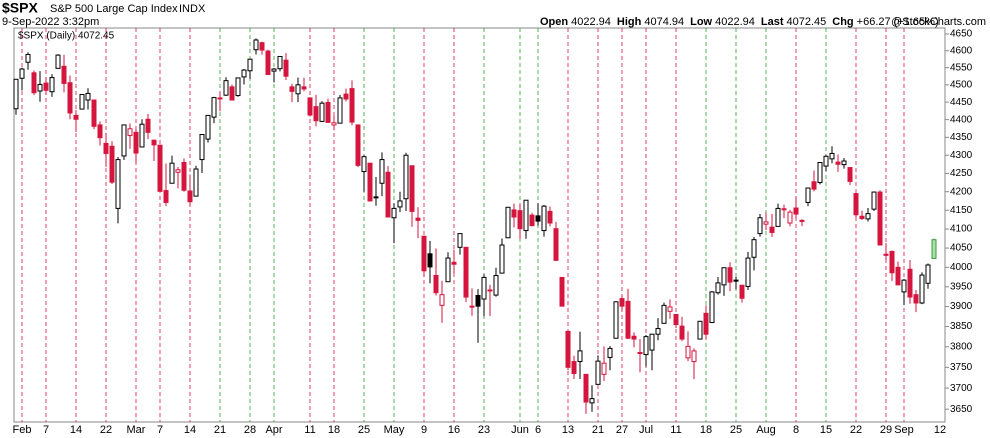 The width and height of the screenshot is (990, 438). What do you see at coordinates (364, 430) in the screenshot?
I see `x-tick-label: 25` at bounding box center [364, 430].